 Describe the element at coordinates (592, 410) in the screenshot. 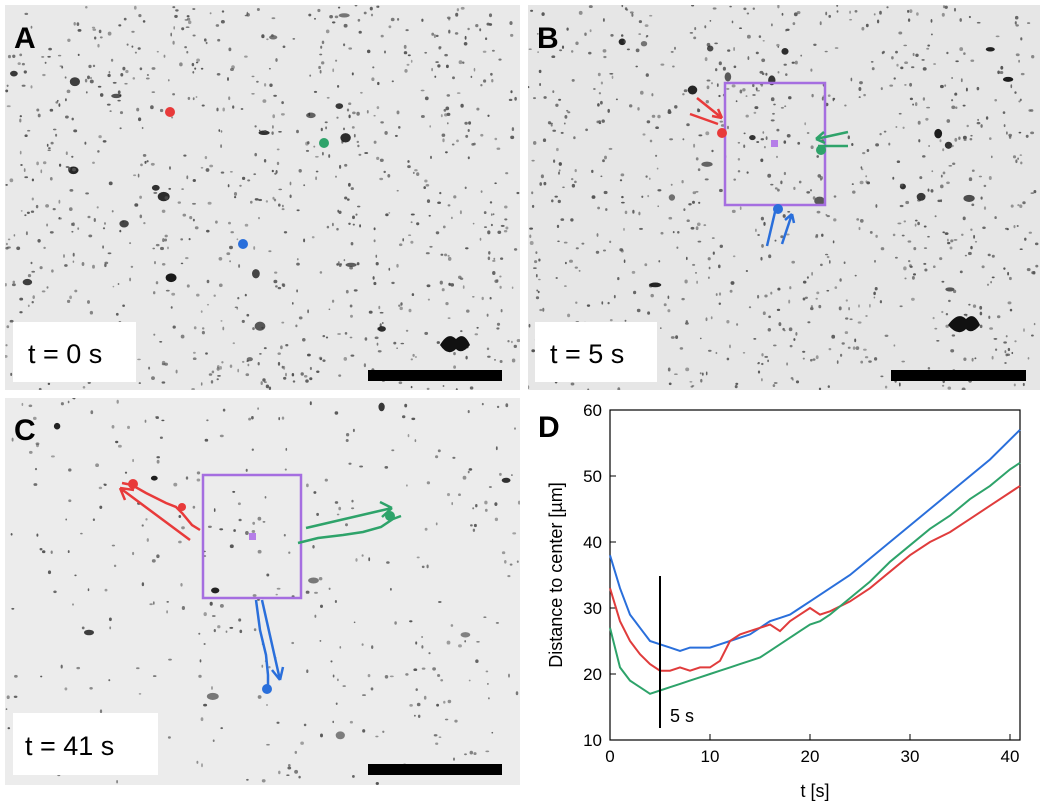

I see `y-tick-label: 60` at that location.